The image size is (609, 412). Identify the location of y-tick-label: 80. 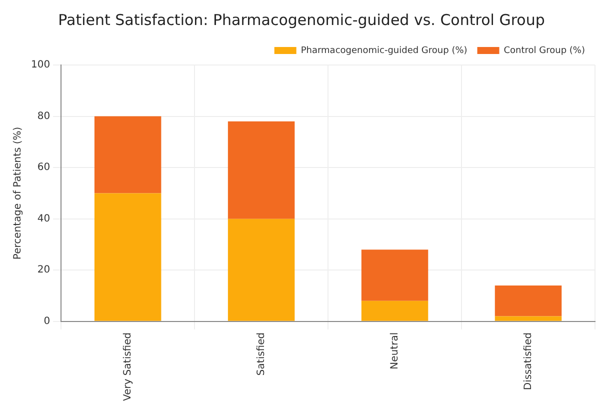
(43, 116).